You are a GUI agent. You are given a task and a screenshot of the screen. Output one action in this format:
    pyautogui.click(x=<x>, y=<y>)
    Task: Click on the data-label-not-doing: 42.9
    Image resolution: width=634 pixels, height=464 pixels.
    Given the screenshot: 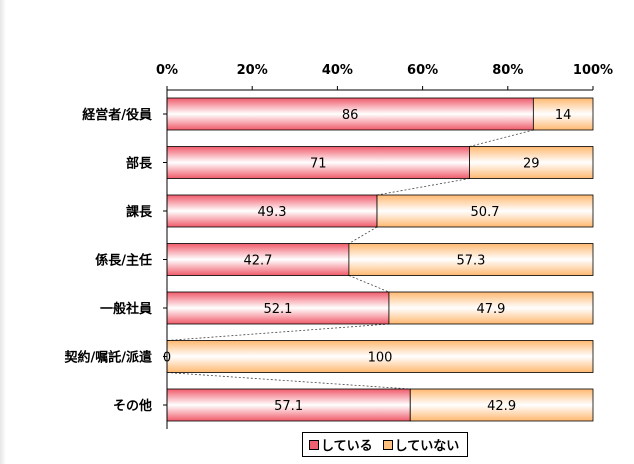 What is the action you would take?
    pyautogui.click(x=501, y=406)
    